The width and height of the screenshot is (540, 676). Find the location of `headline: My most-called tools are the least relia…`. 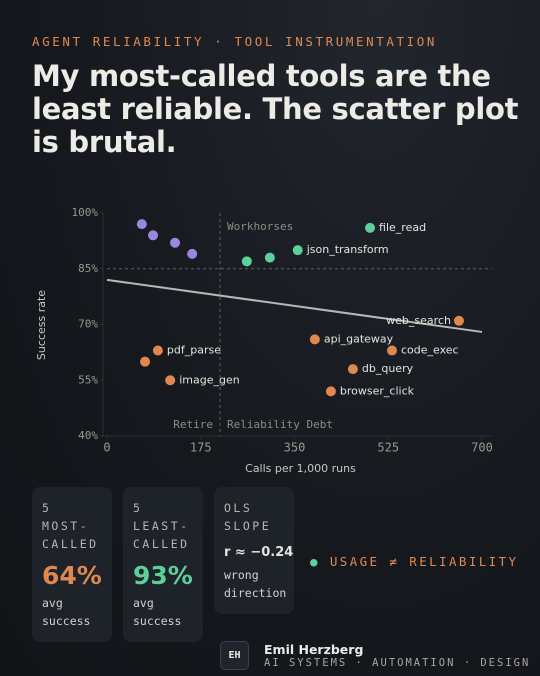

headline: My most-called tools are the least relia… is located at coordinates (275, 109).